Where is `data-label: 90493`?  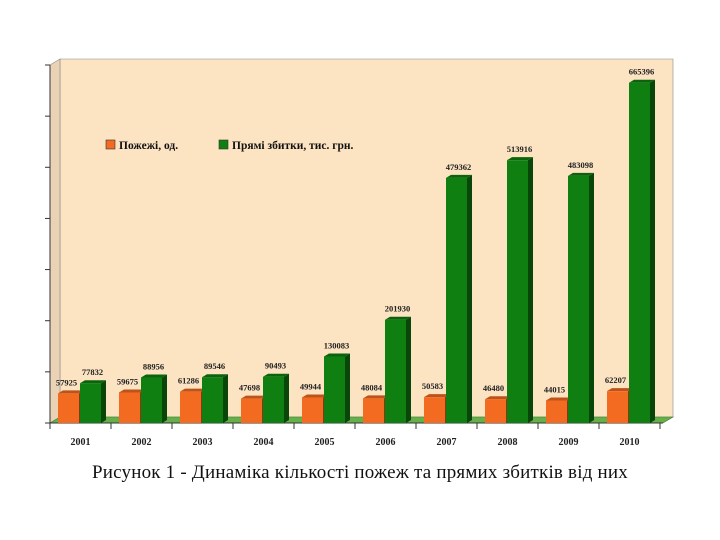 data-label: 90493 is located at coordinates (275, 366).